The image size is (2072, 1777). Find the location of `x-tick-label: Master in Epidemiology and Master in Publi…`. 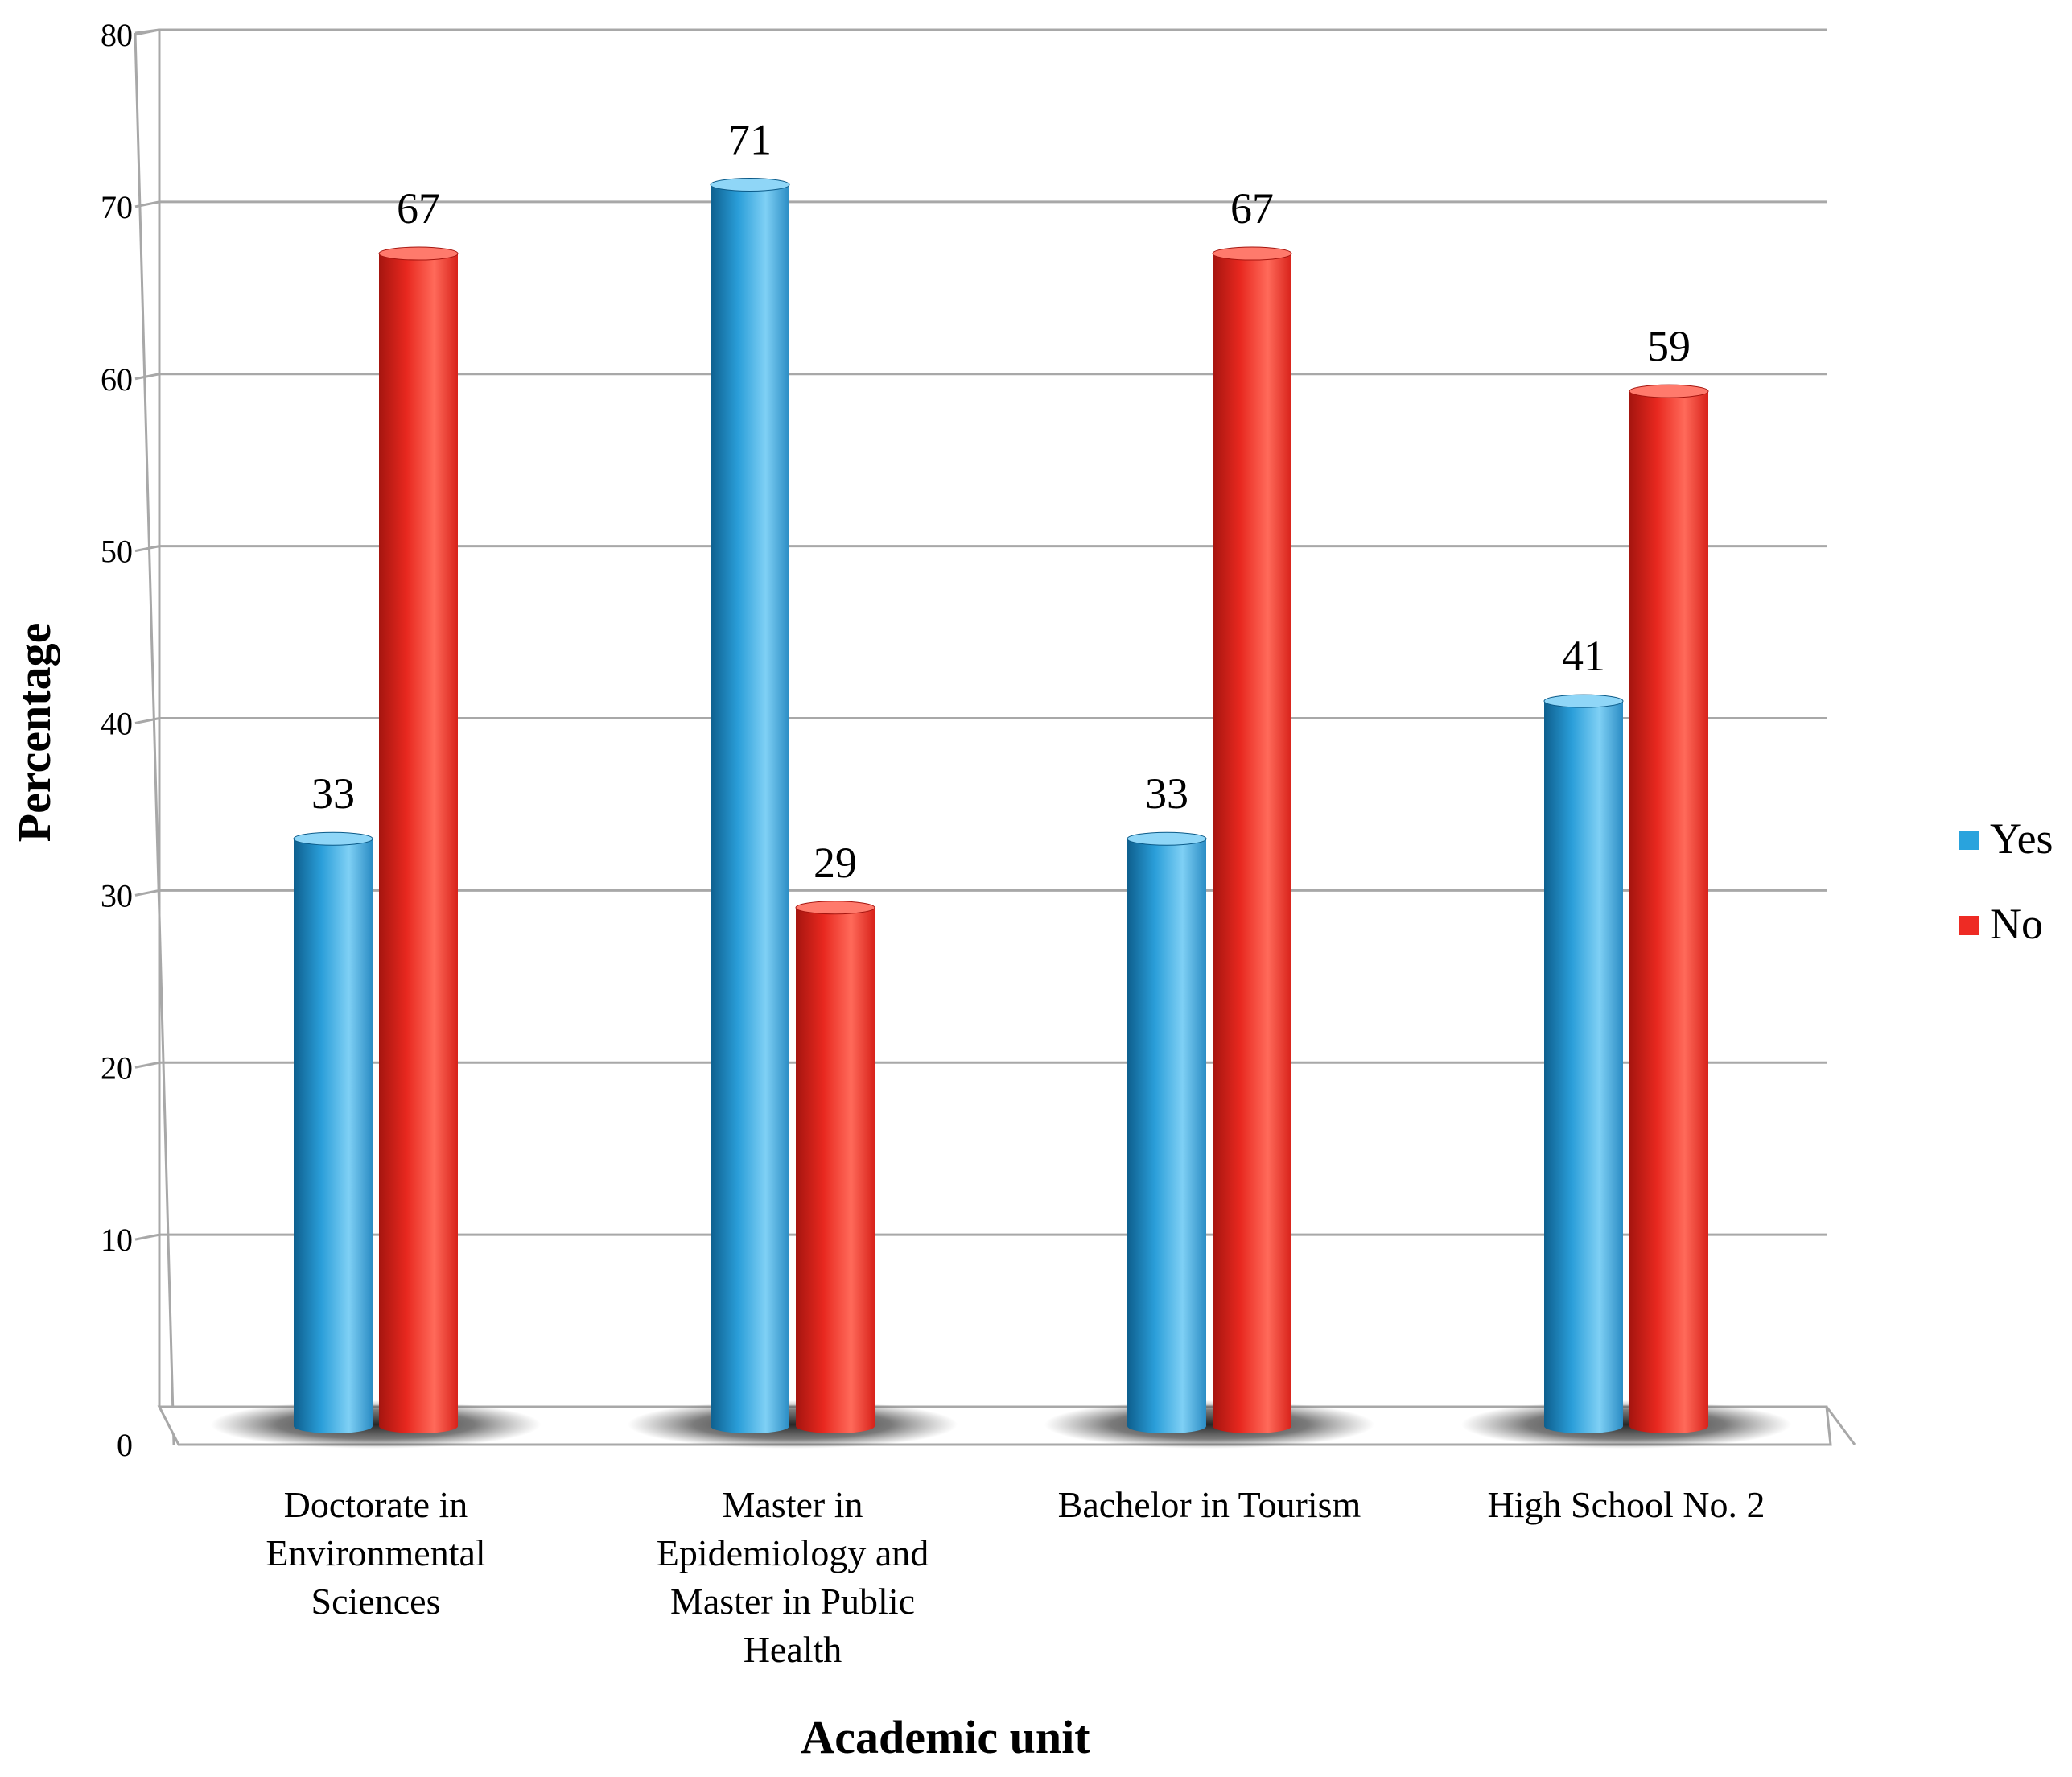

x-tick-label: Master in Epidemiology and Master in Publi… is located at coordinates (793, 1577).